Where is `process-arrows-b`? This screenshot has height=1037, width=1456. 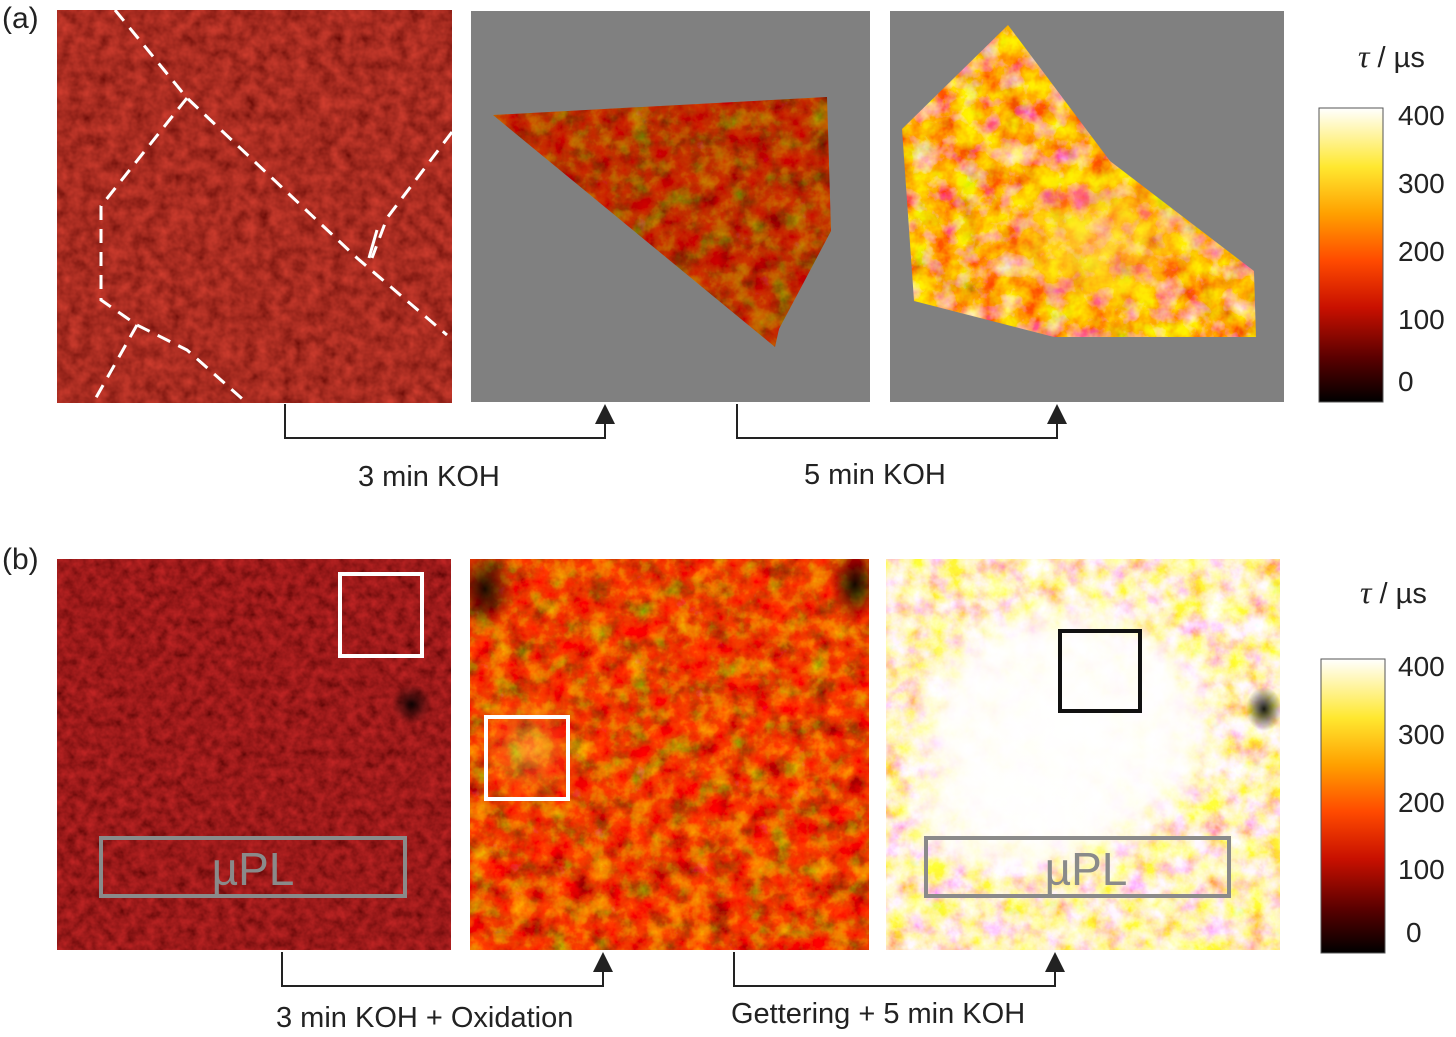 process-arrows-b is located at coordinates (673, 969).